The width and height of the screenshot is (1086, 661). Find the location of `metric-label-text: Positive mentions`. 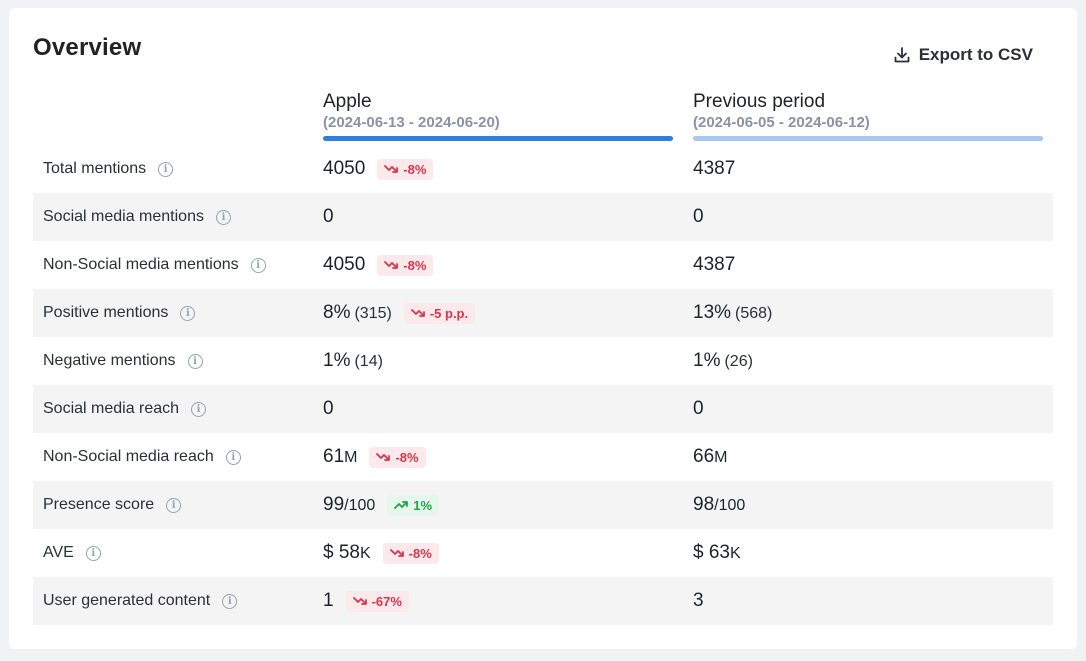

metric-label-text: Positive mentions is located at coordinates (106, 312).